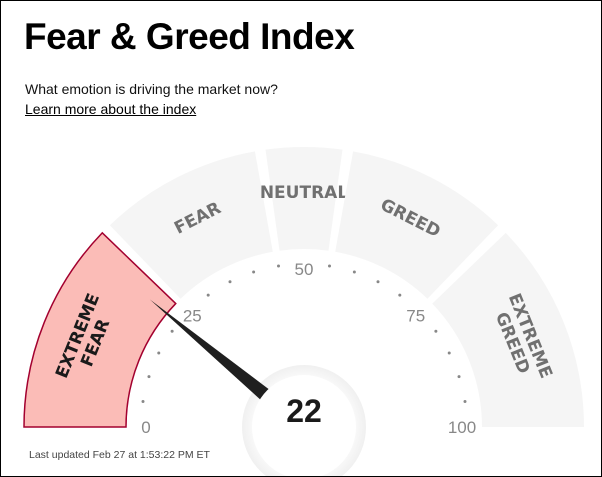 This screenshot has height=477, width=602. I want to click on gauge-scale-label: 25, so click(192, 315).